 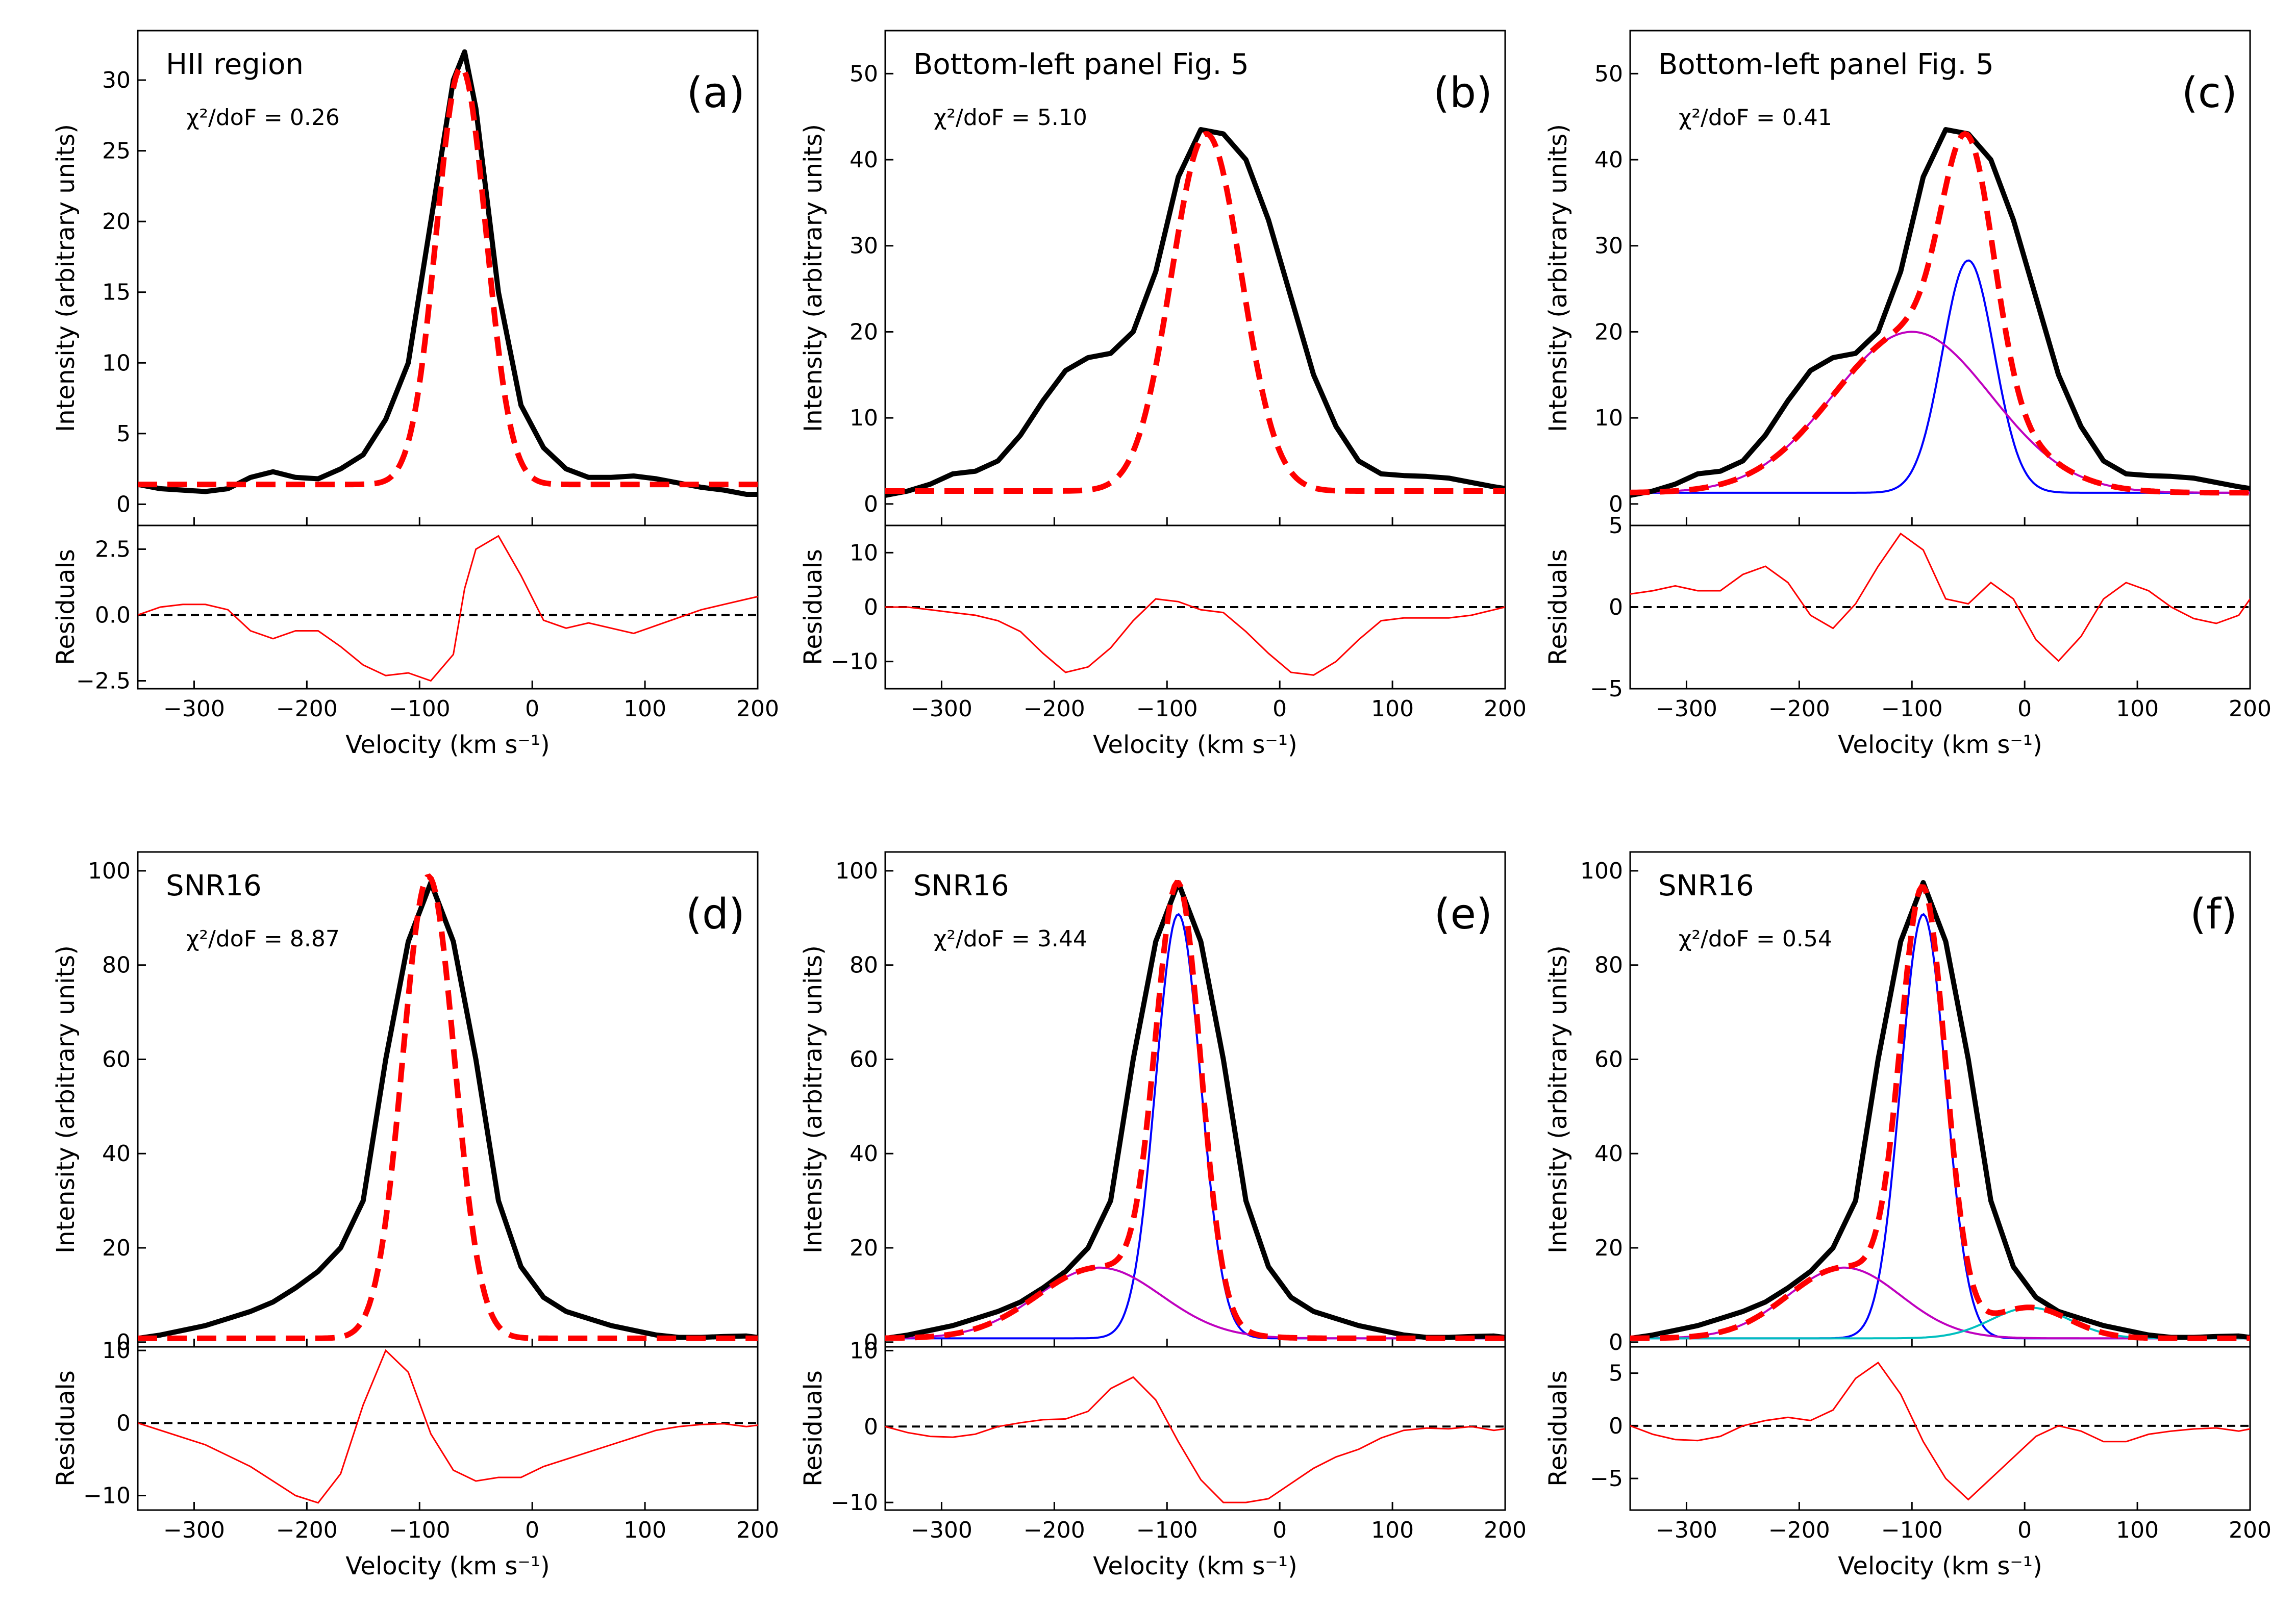 I want to click on y-tick-label: 80, so click(x=116, y=965).